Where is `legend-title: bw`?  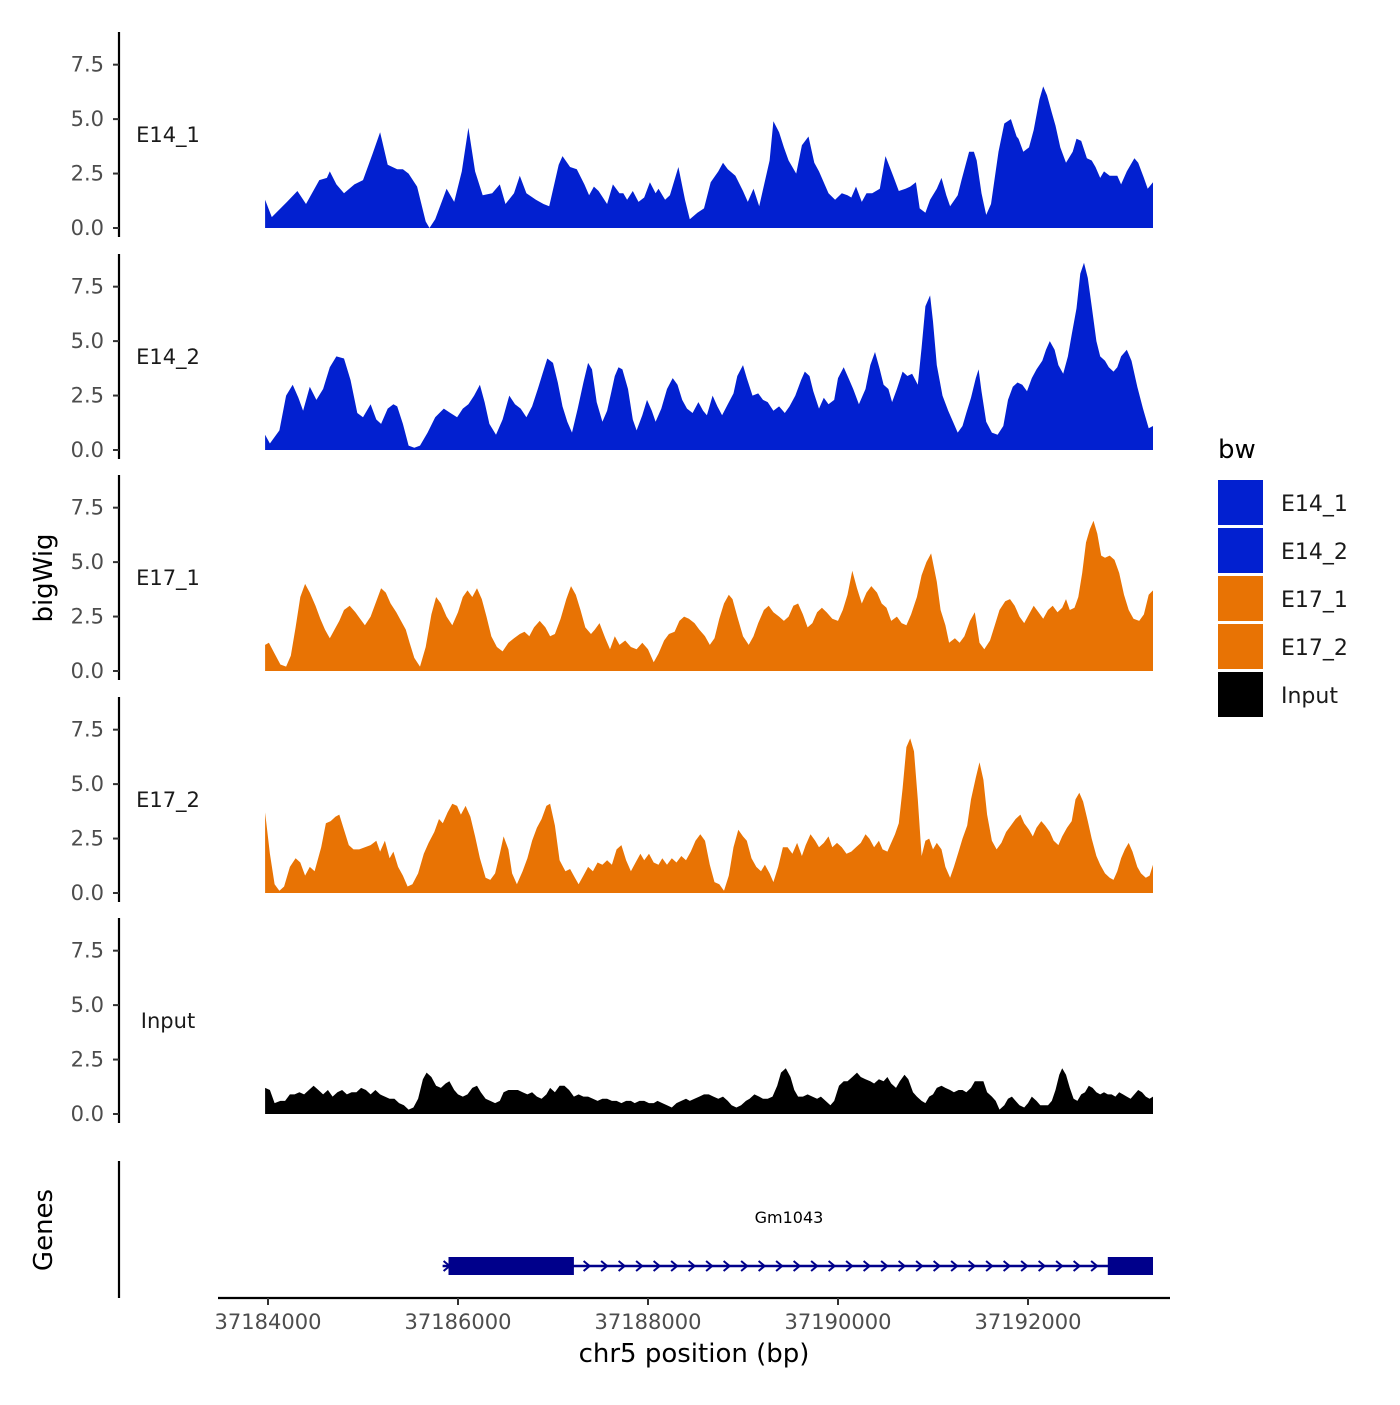
legend-title: bw is located at coordinates (1237, 450).